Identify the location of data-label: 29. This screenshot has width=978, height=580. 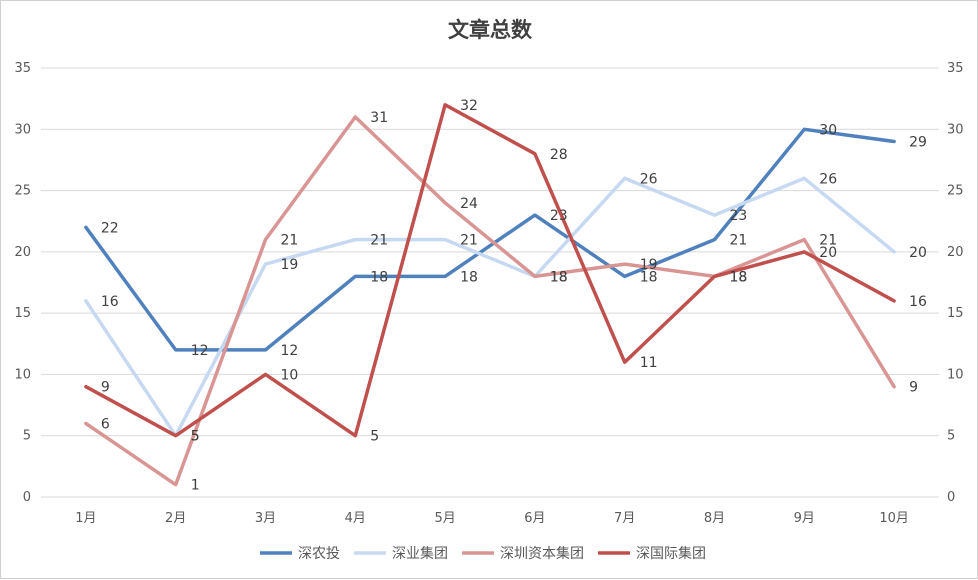
(918, 143).